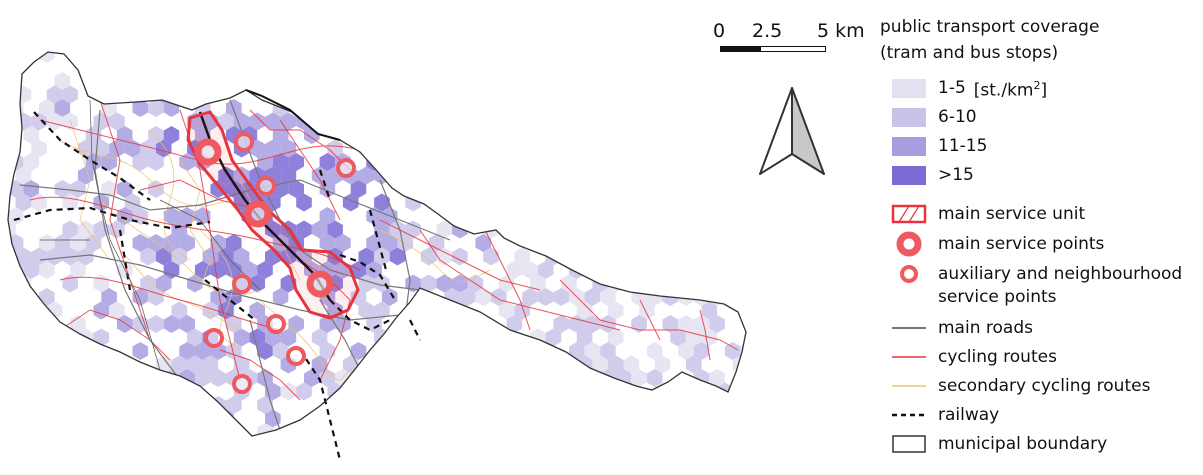 The image size is (1203, 475). What do you see at coordinates (841, 31) in the screenshot?
I see `scale-label-5km: 5 km` at bounding box center [841, 31].